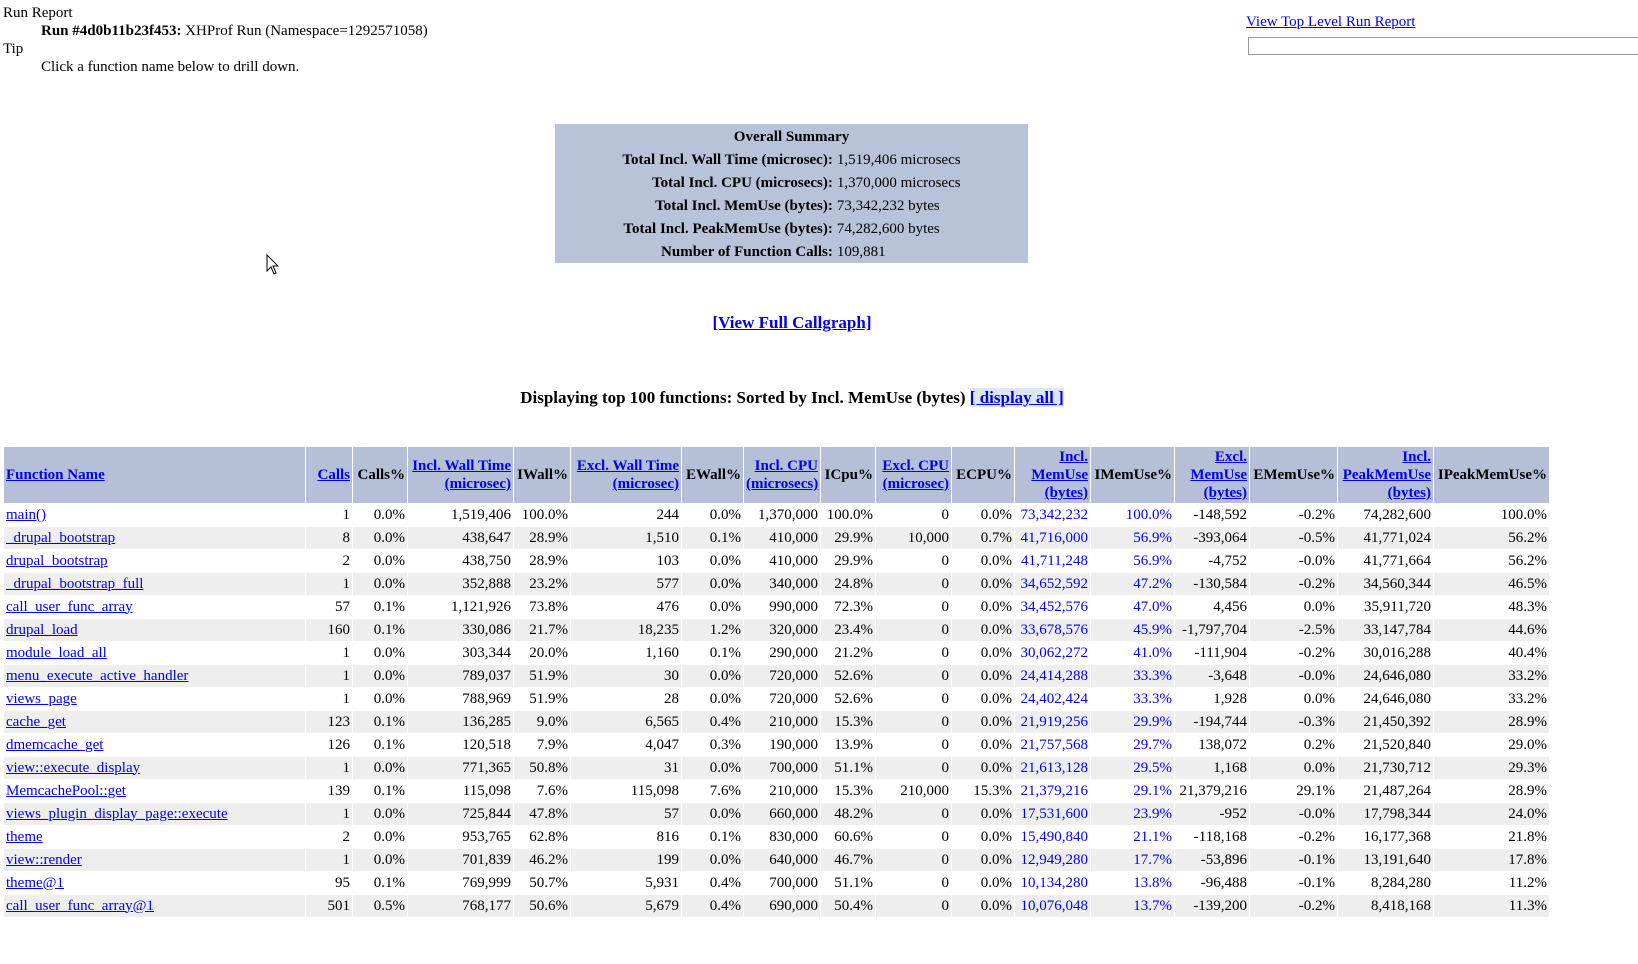 The height and width of the screenshot is (964, 1638). Describe the element at coordinates (542, 745) in the screenshot. I see `metric-cell: 7.9%` at that location.